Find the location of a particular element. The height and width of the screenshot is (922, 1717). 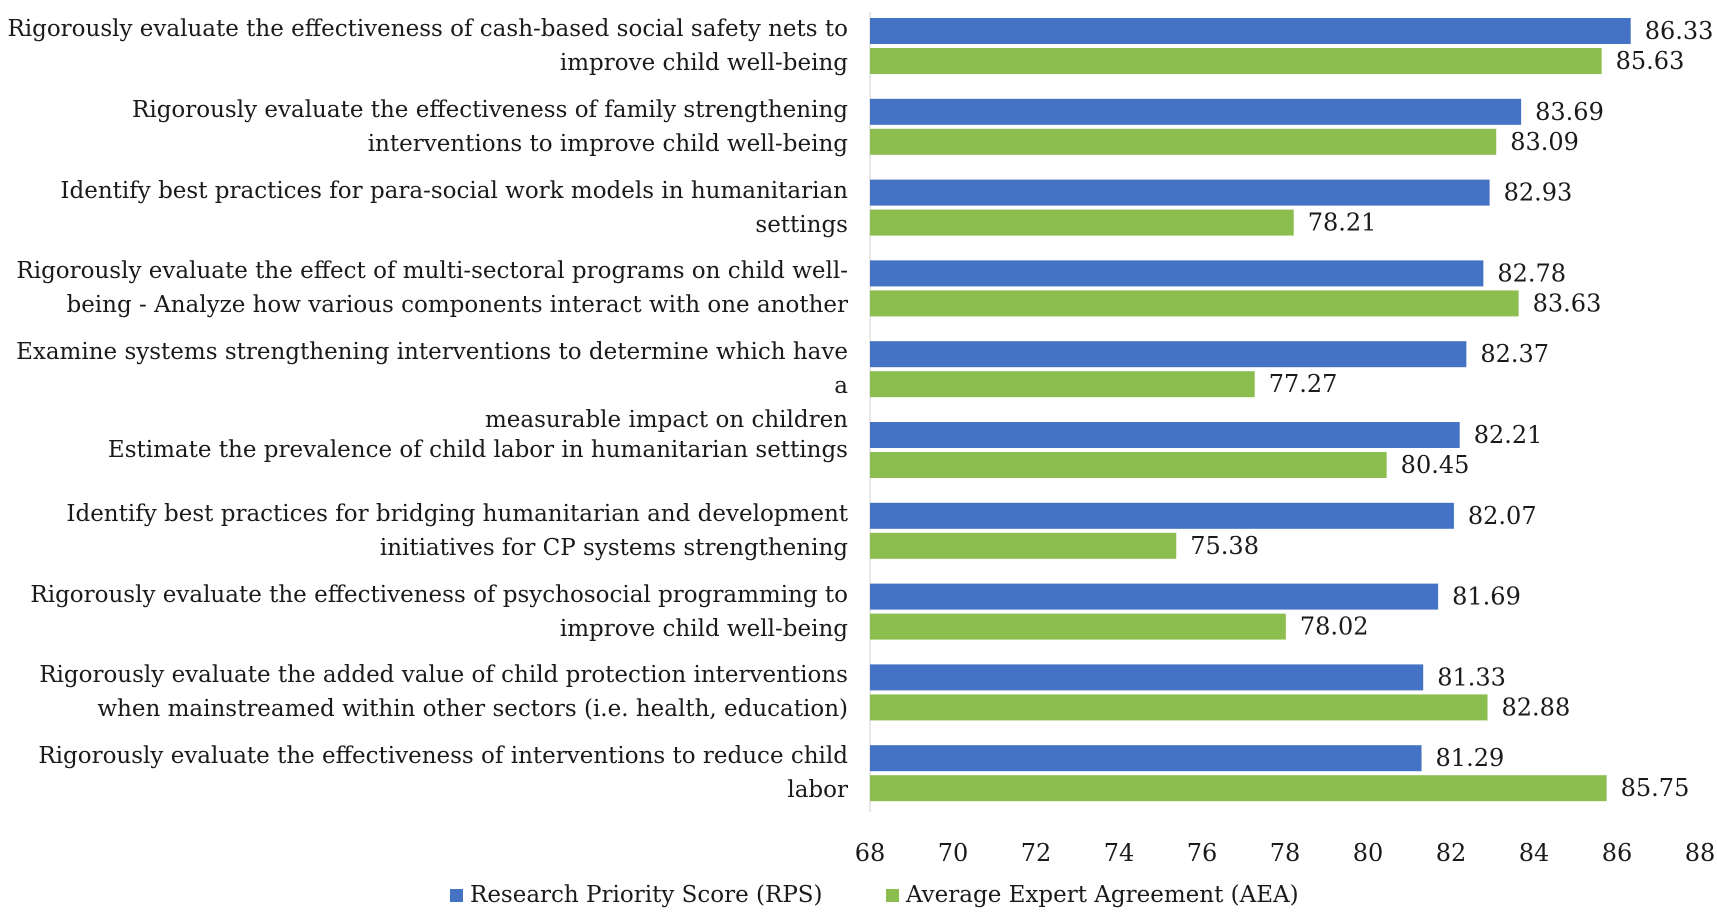

value-label-aea-3: 78.21 is located at coordinates (1342, 223).